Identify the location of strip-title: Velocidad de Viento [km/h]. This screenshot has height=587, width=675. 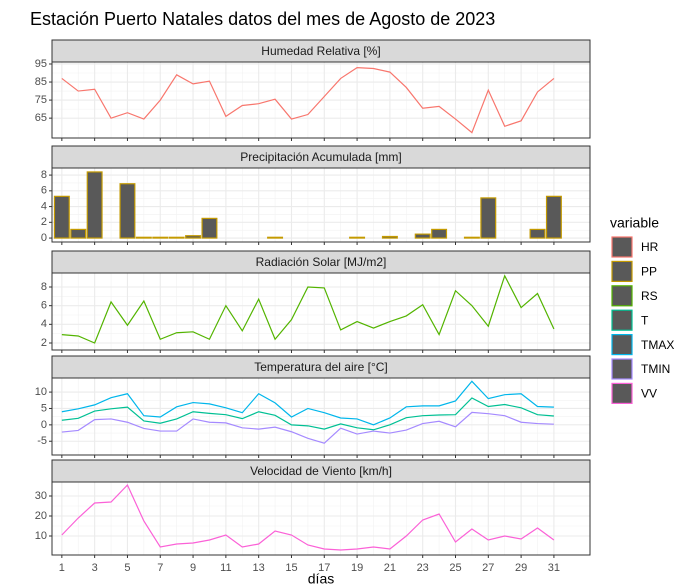
(321, 471).